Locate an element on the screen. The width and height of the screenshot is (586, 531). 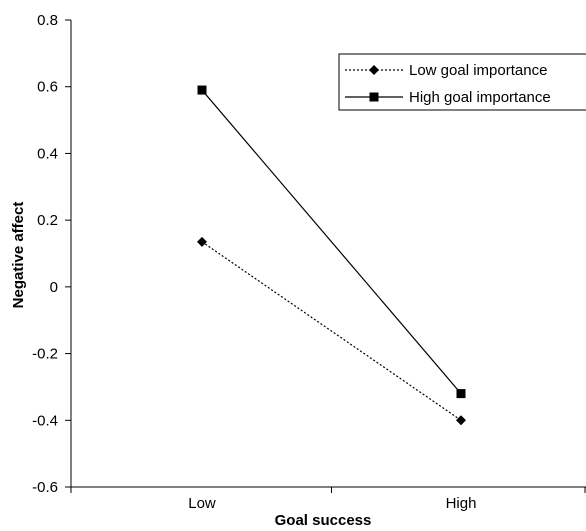
y-tick-label: -0.2 is located at coordinates (45, 354).